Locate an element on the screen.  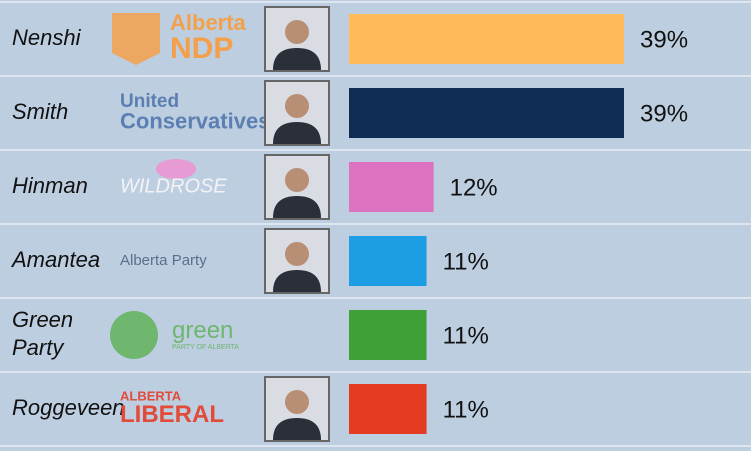
logo-text: Conservatives is located at coordinates (195, 120).